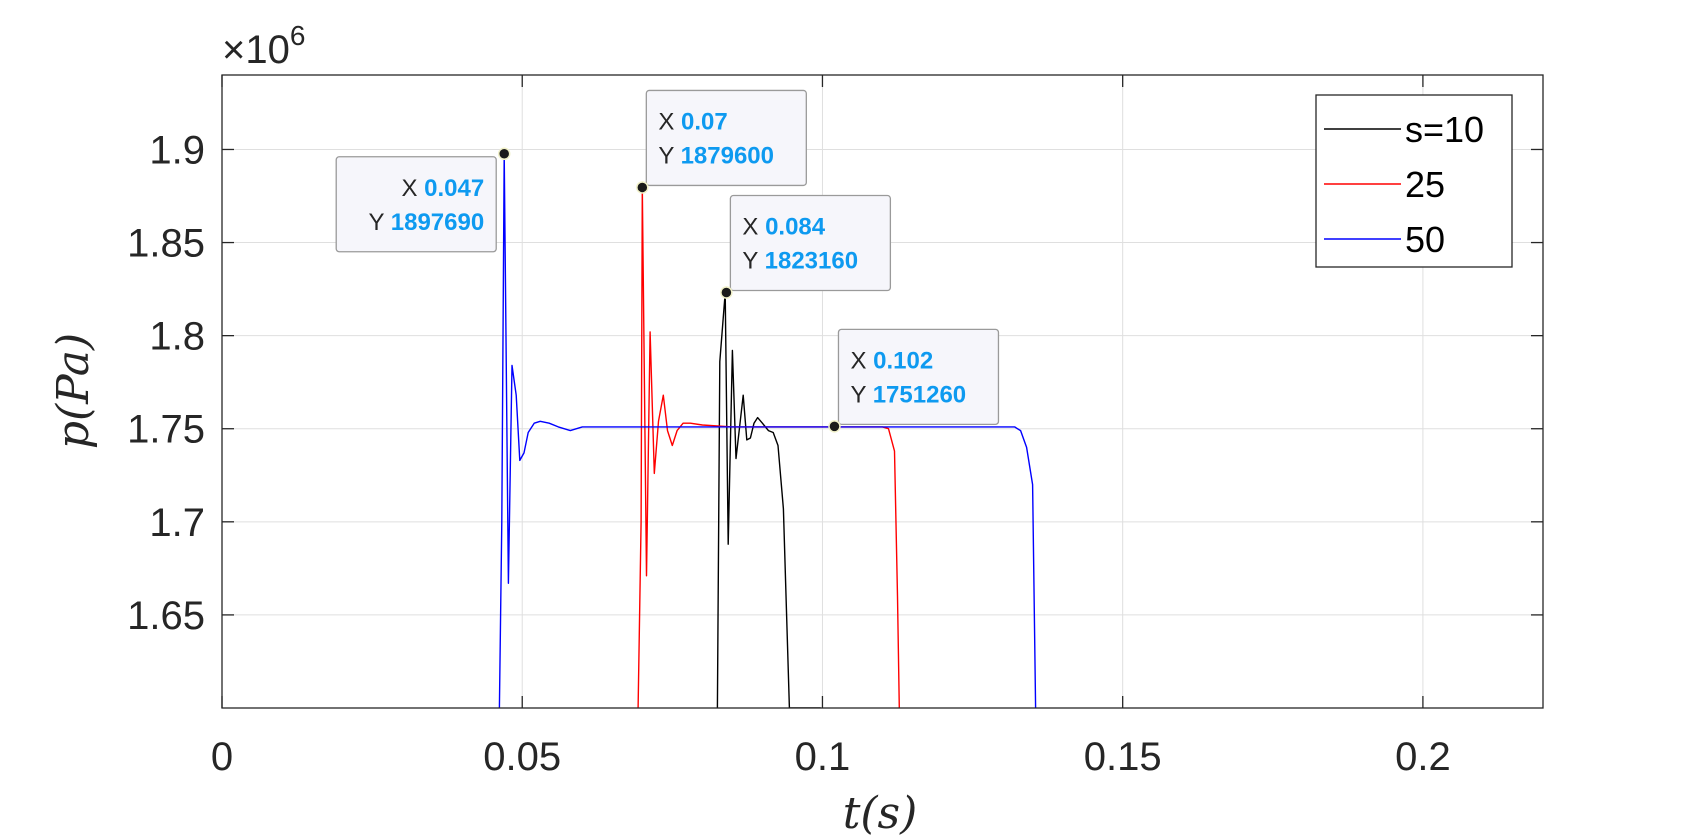 The height and width of the screenshot is (840, 1683). I want to click on datatip: X 0.047 Y 1897690, so click(416, 204).